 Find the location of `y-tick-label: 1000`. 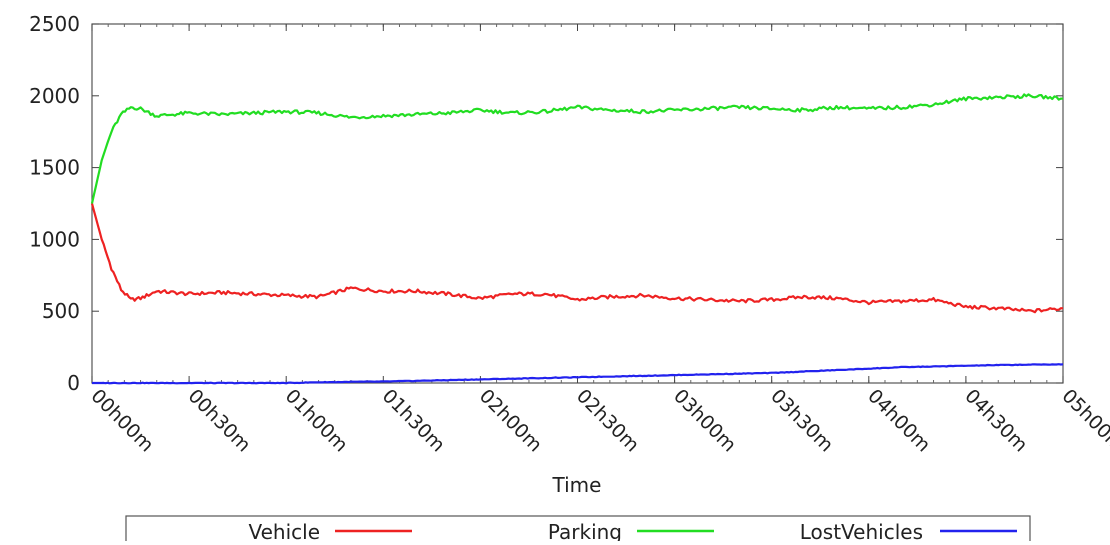

y-tick-label: 1000 is located at coordinates (54, 239).